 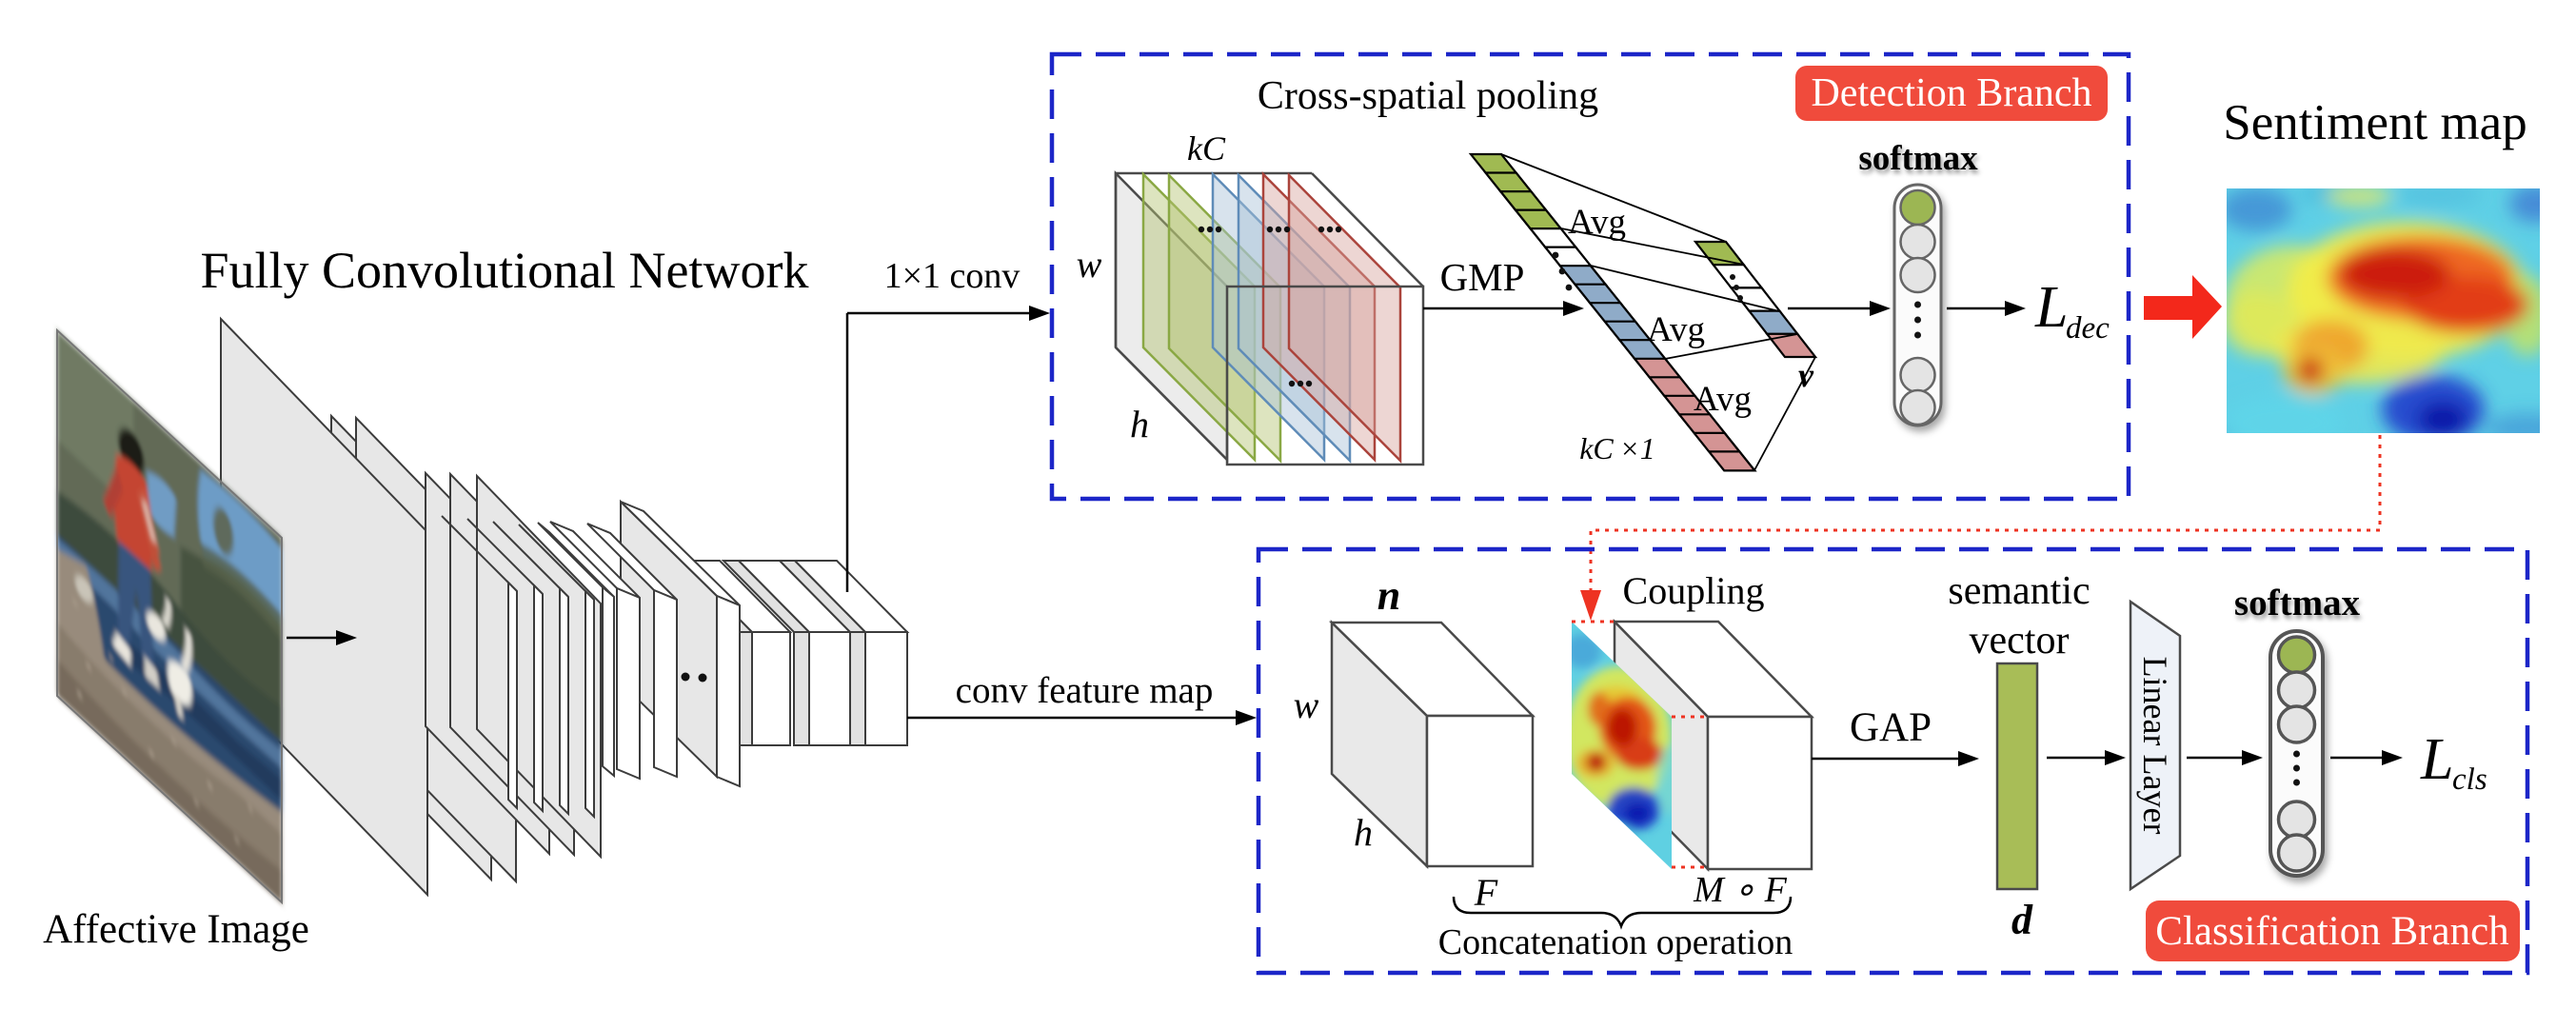 I want to click on svg-text: dec, so click(x=2088, y=328).